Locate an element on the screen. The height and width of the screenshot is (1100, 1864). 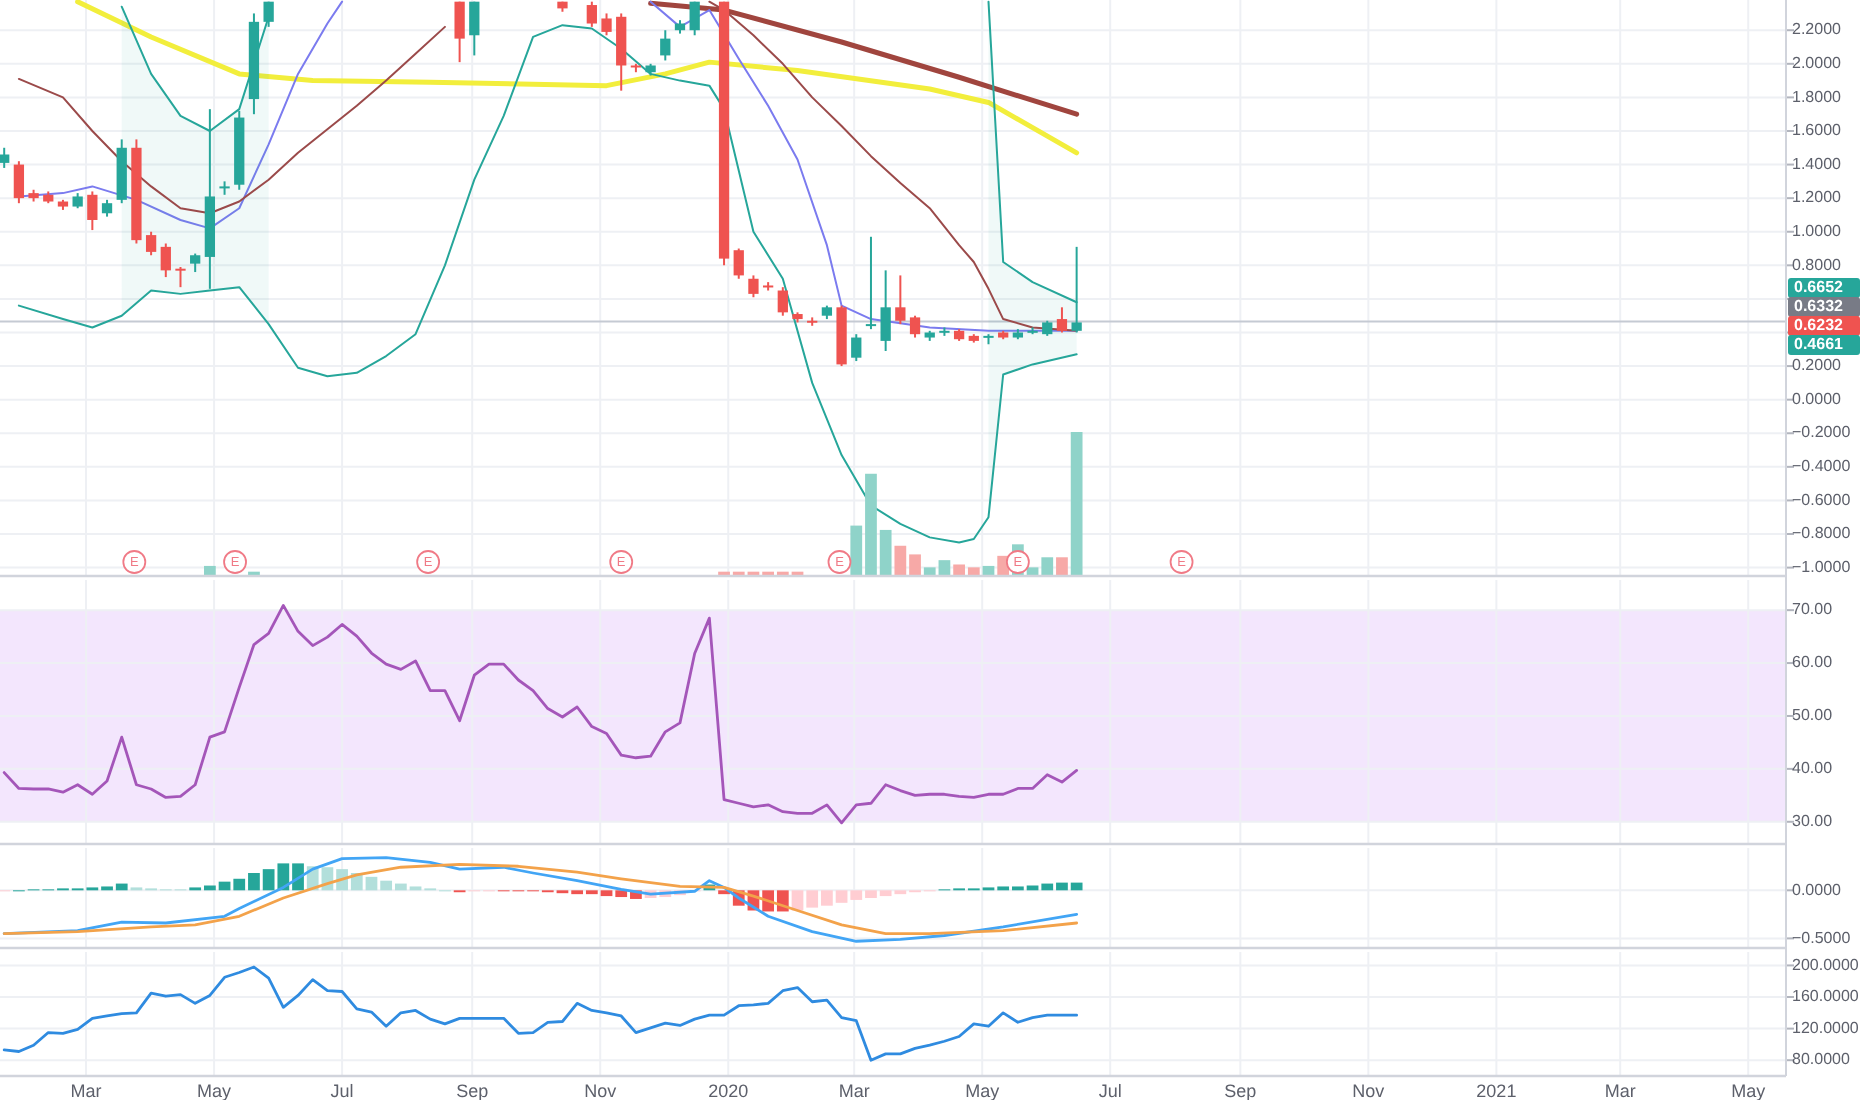
text: 0.6652 is located at coordinates (1819, 287).